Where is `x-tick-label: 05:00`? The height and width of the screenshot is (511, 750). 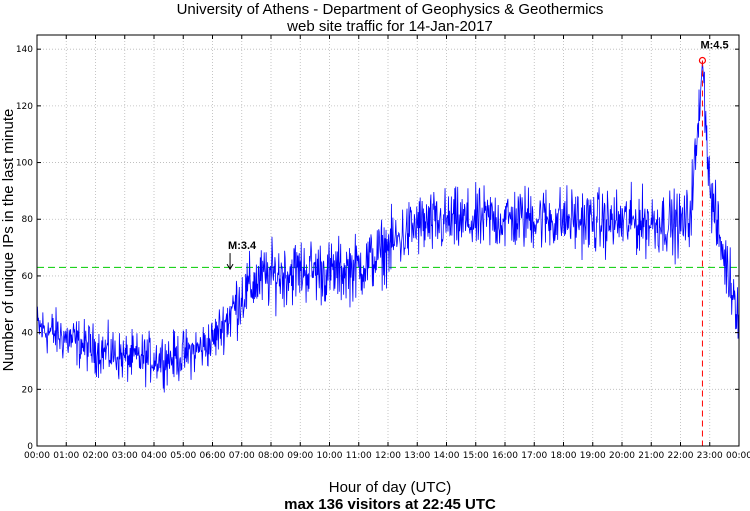 x-tick-label: 05:00 is located at coordinates (183, 456).